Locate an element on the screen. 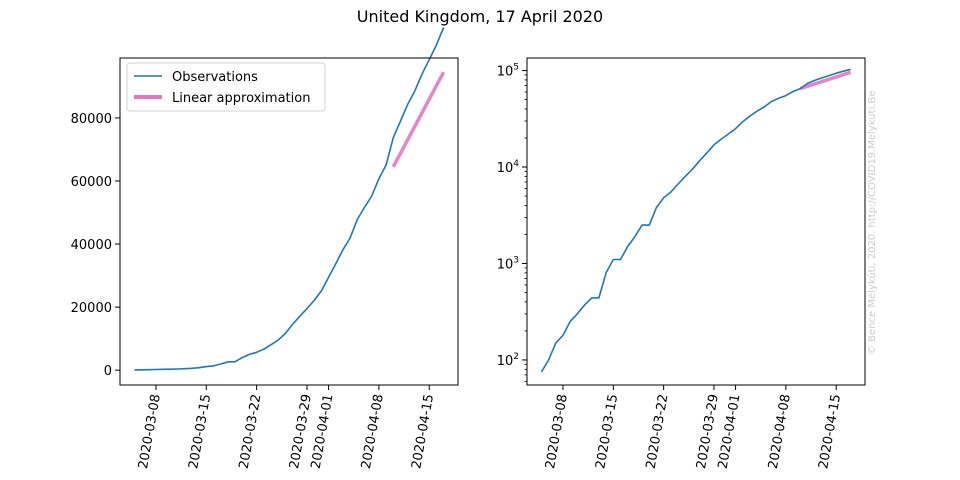 The height and width of the screenshot is (480, 960). y-tick-label: 10⁵ is located at coordinates (508, 71).